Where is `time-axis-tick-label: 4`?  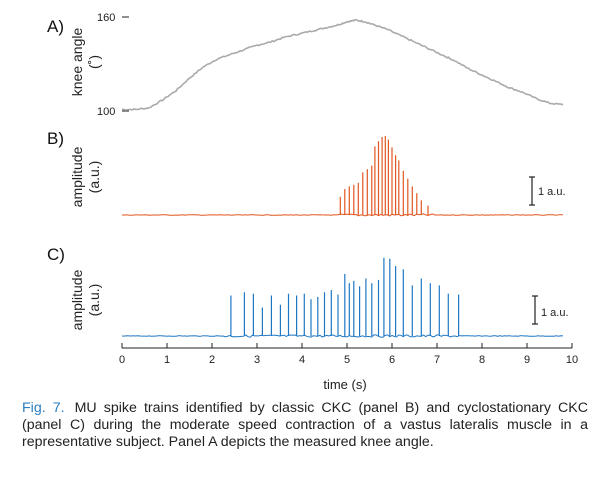 time-axis-tick-label: 4 is located at coordinates (302, 360).